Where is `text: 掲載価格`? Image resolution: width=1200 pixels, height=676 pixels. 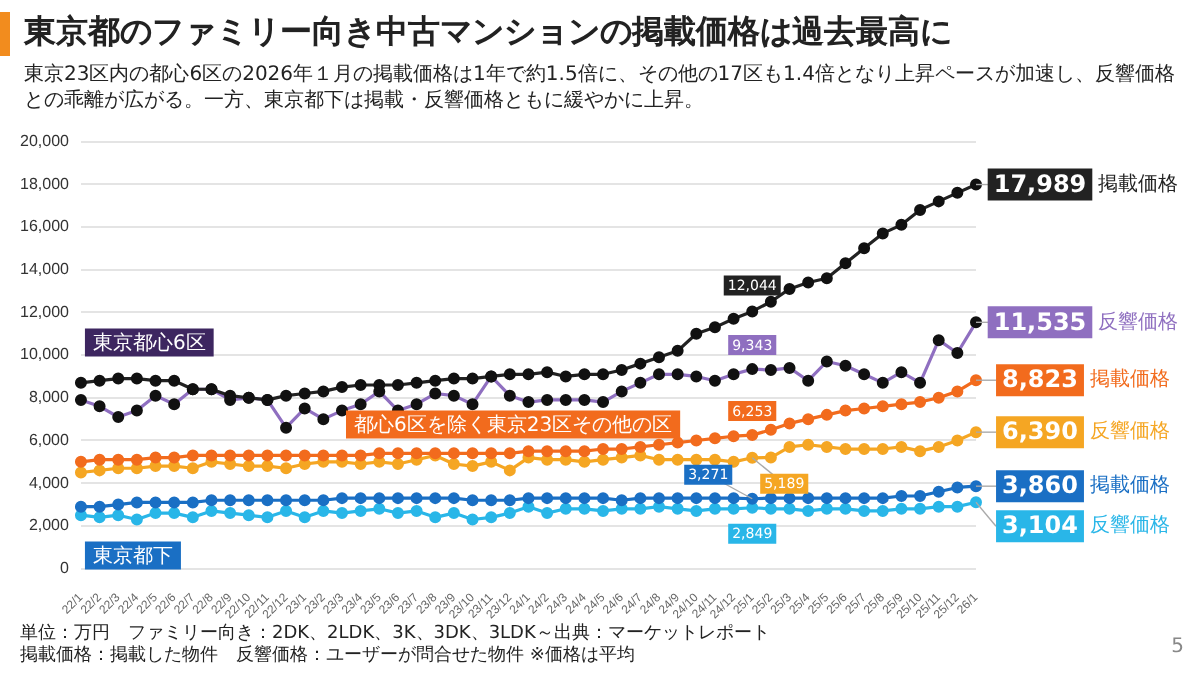 text: 掲載価格 is located at coordinates (1138, 183).